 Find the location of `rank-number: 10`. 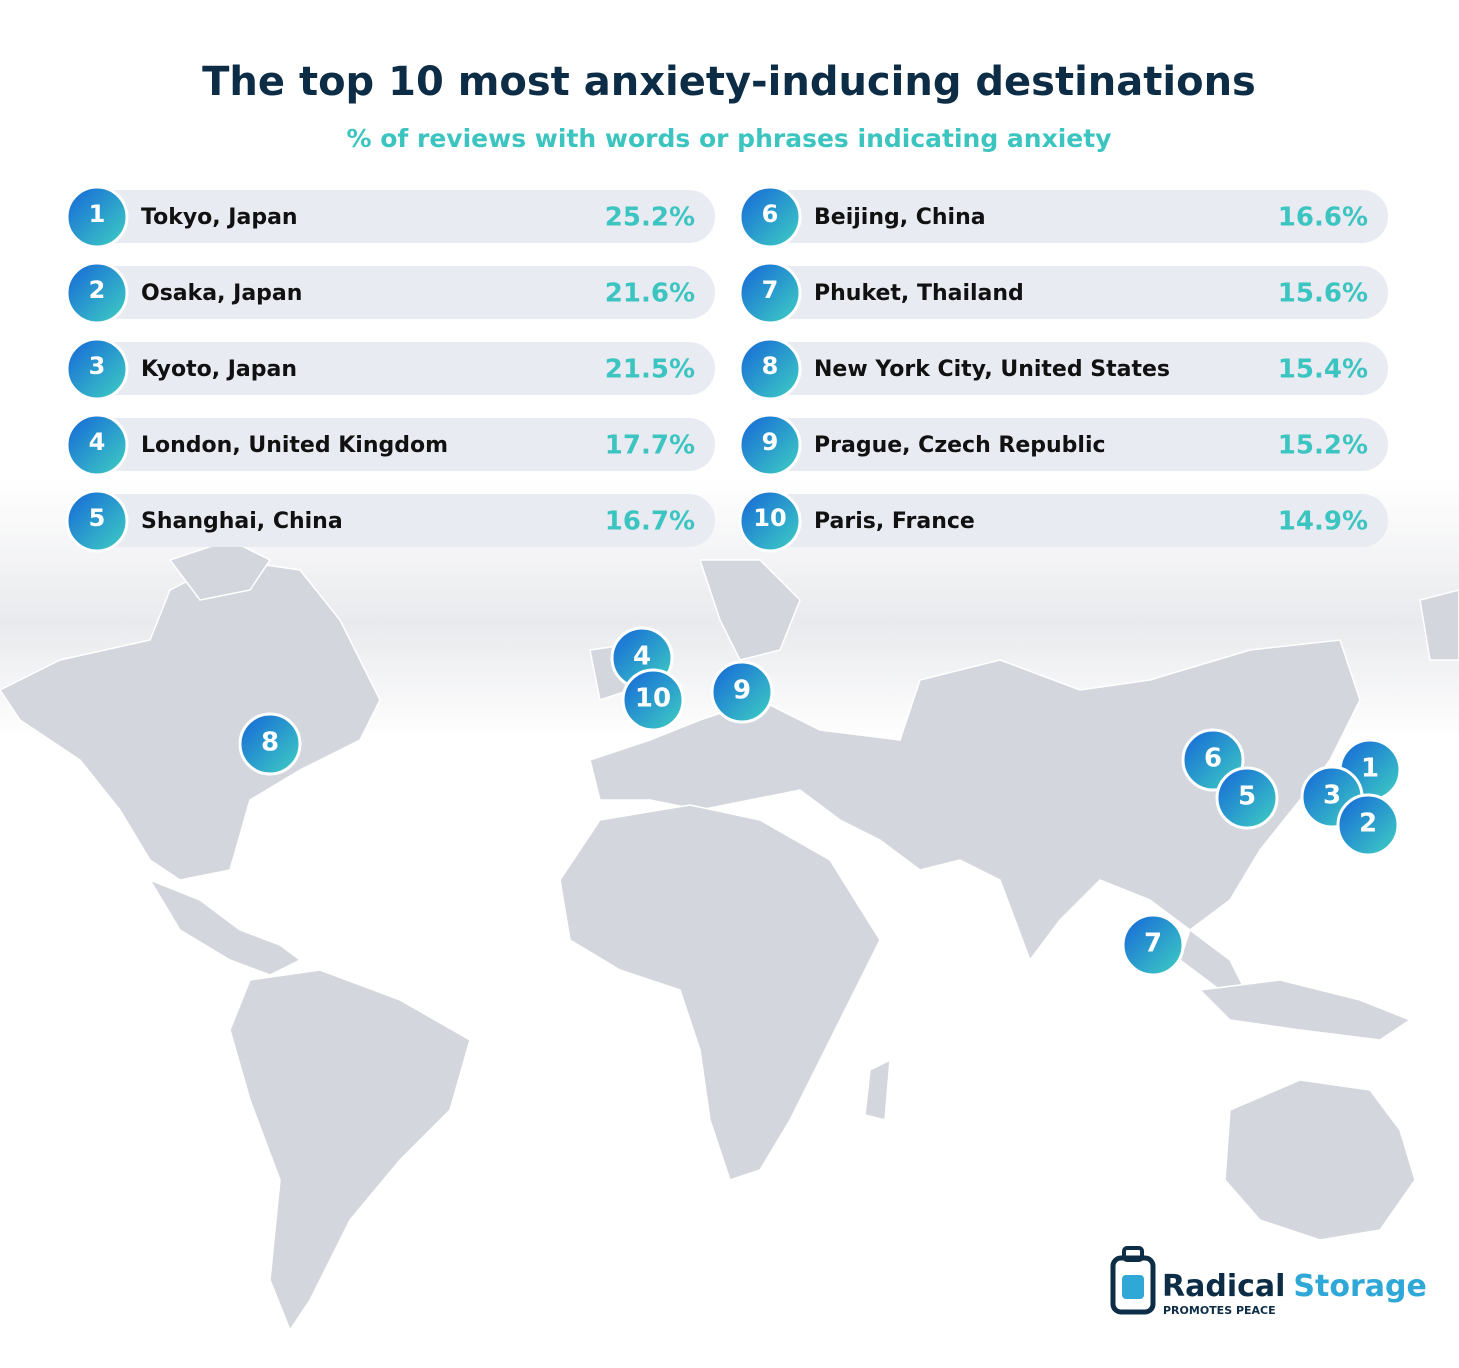

rank-number: 10 is located at coordinates (769, 518).